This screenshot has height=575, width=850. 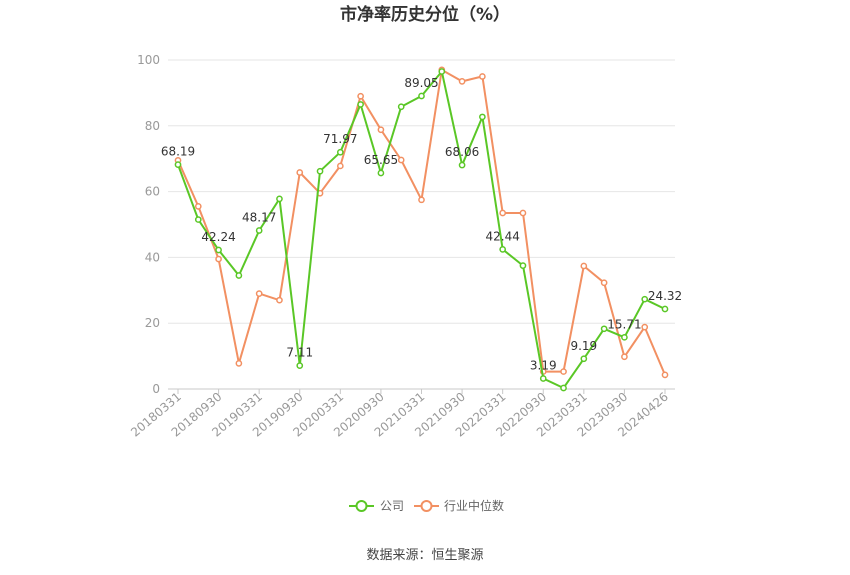 What do you see at coordinates (474, 505) in the screenshot?
I see `legend-label: 行业中位数` at bounding box center [474, 505].